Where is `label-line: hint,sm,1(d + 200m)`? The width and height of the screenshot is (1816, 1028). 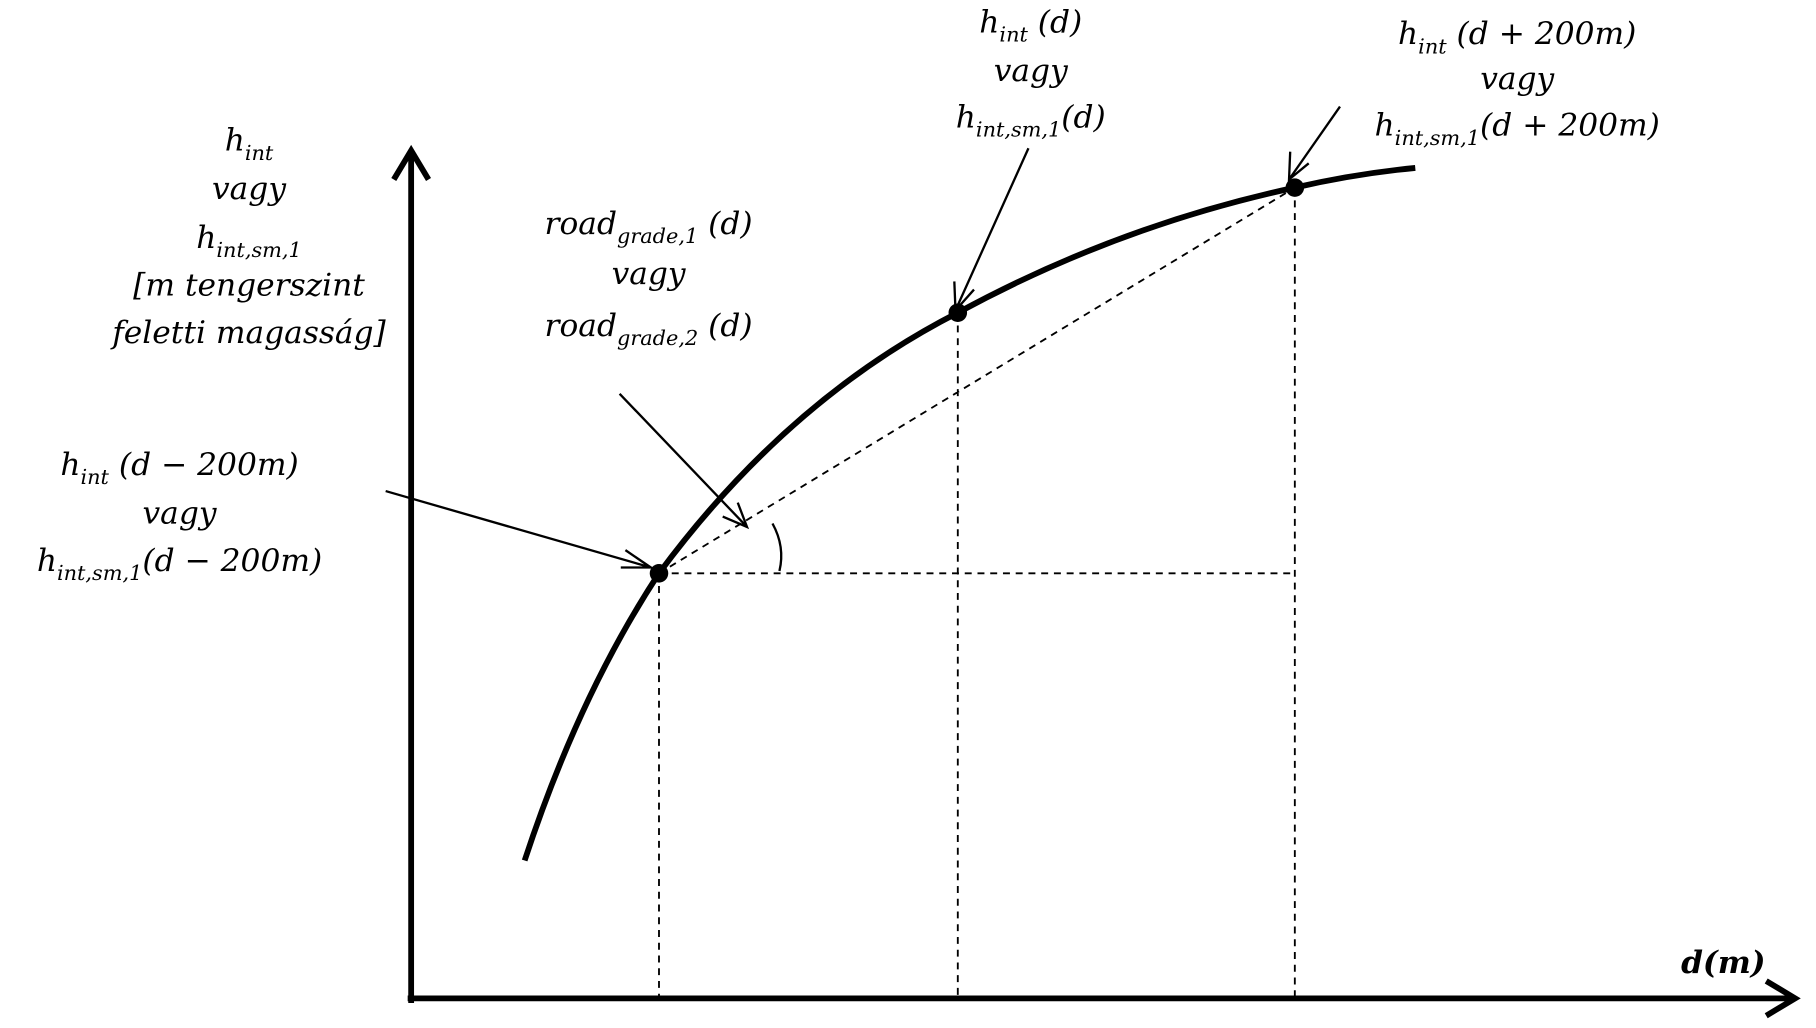 label-line: hint,sm,1(d + 200m) is located at coordinates (1517, 129).